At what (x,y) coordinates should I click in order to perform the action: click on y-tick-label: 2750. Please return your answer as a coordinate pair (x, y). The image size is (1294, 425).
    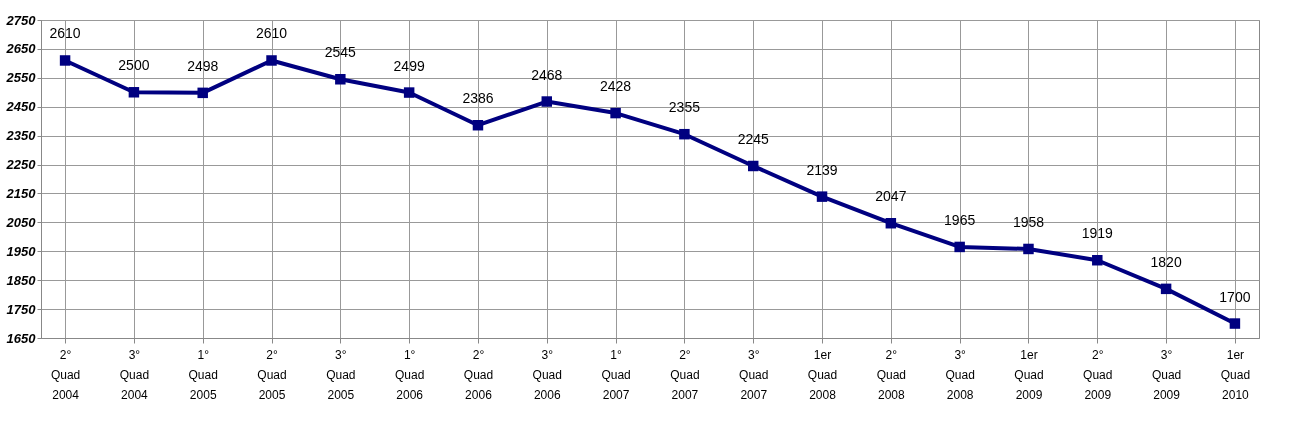
    Looking at the image, I should click on (21, 20).